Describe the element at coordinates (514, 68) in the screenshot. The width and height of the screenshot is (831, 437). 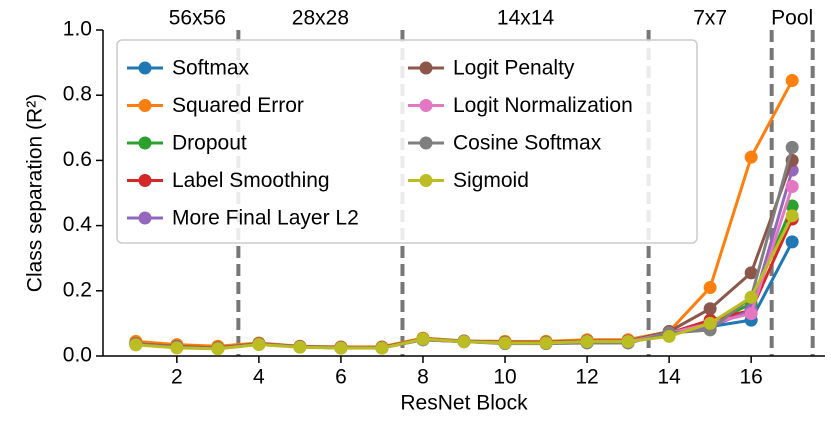
I see `legend-label: Logit Penalty` at that location.